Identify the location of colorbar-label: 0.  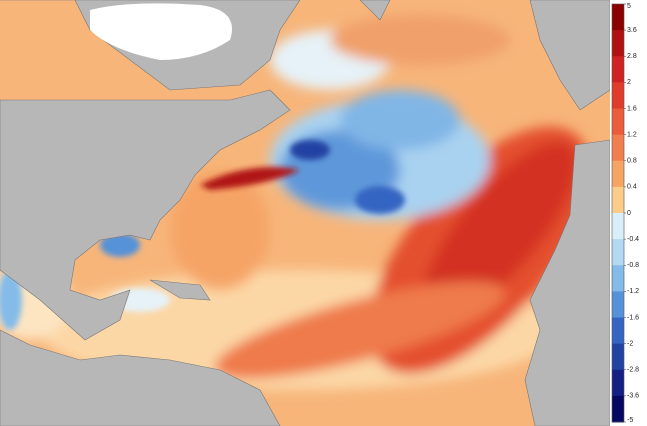
(629, 213).